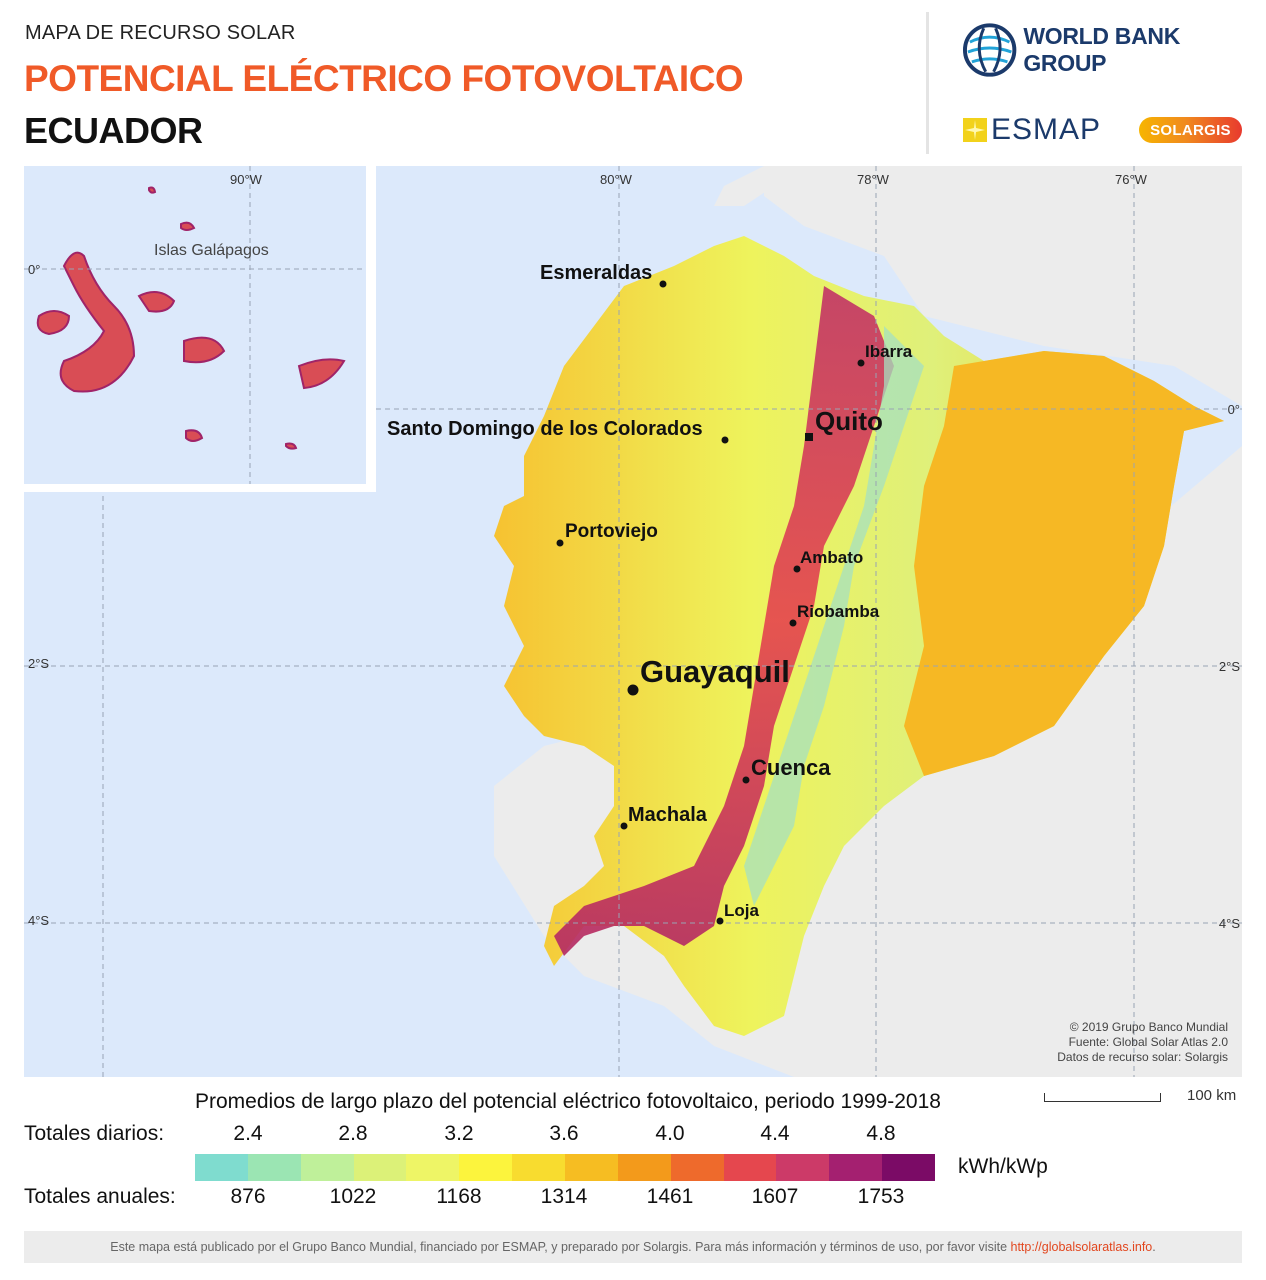 The width and height of the screenshot is (1266, 1280). I want to click on esmap-logo: ESMAP, so click(1032, 130).